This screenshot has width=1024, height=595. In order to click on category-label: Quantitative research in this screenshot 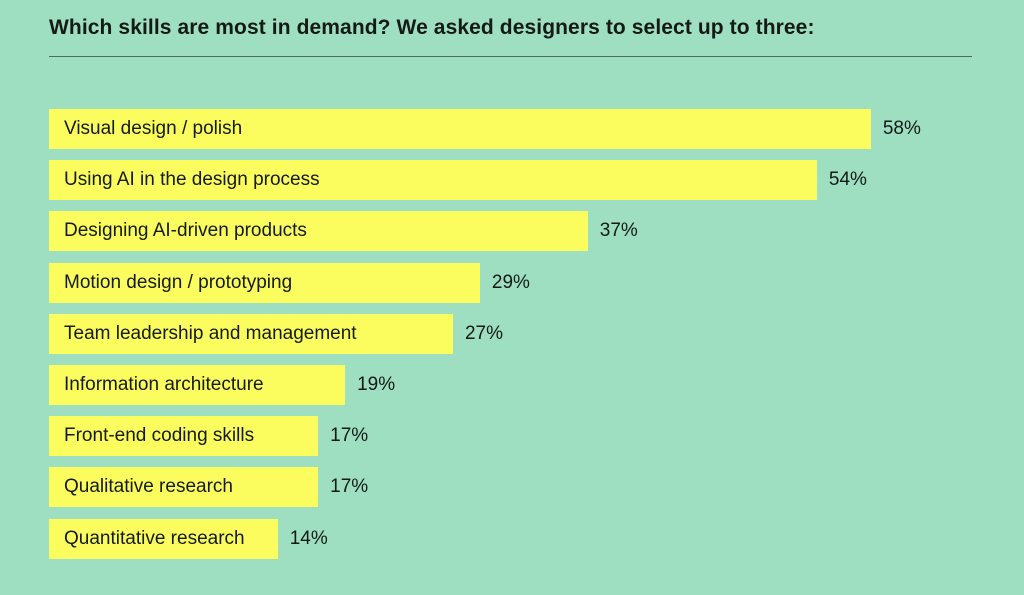, I will do `click(154, 538)`.